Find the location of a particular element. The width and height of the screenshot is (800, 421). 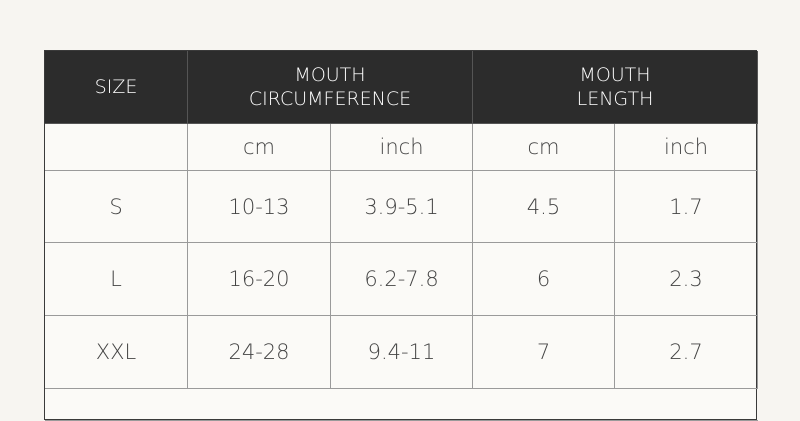

empty-row is located at coordinates (401, 405).